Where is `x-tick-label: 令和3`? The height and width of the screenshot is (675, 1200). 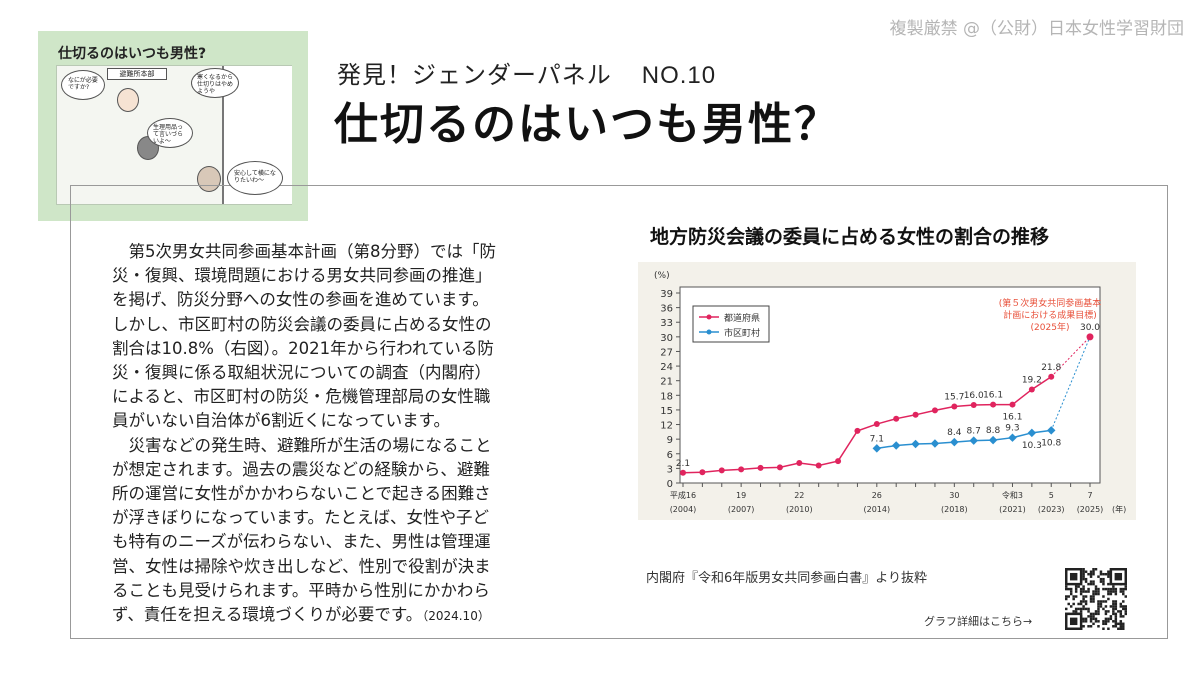
x-tick-label: 令和3 is located at coordinates (1012, 495).